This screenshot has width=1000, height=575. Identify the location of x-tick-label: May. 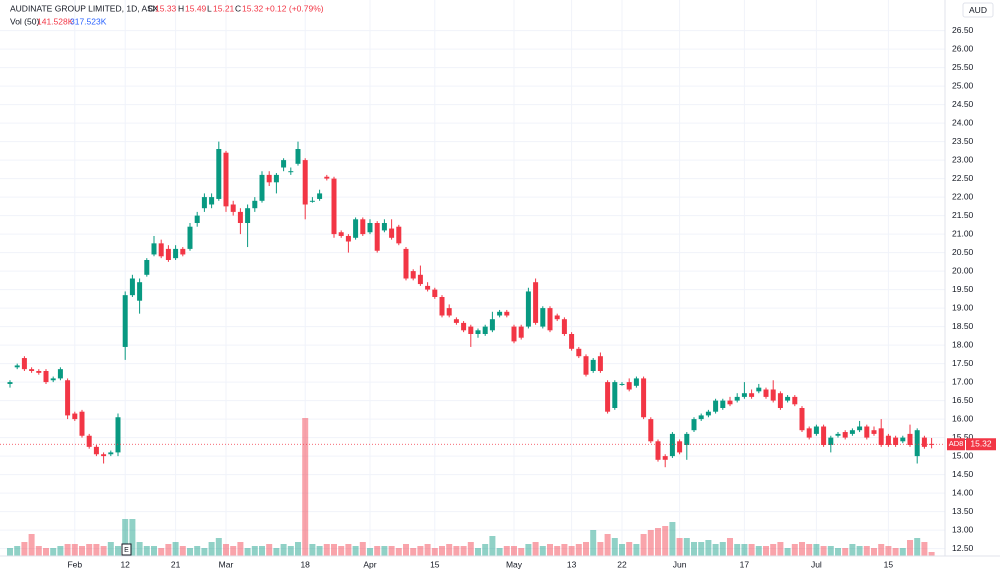
(514, 564).